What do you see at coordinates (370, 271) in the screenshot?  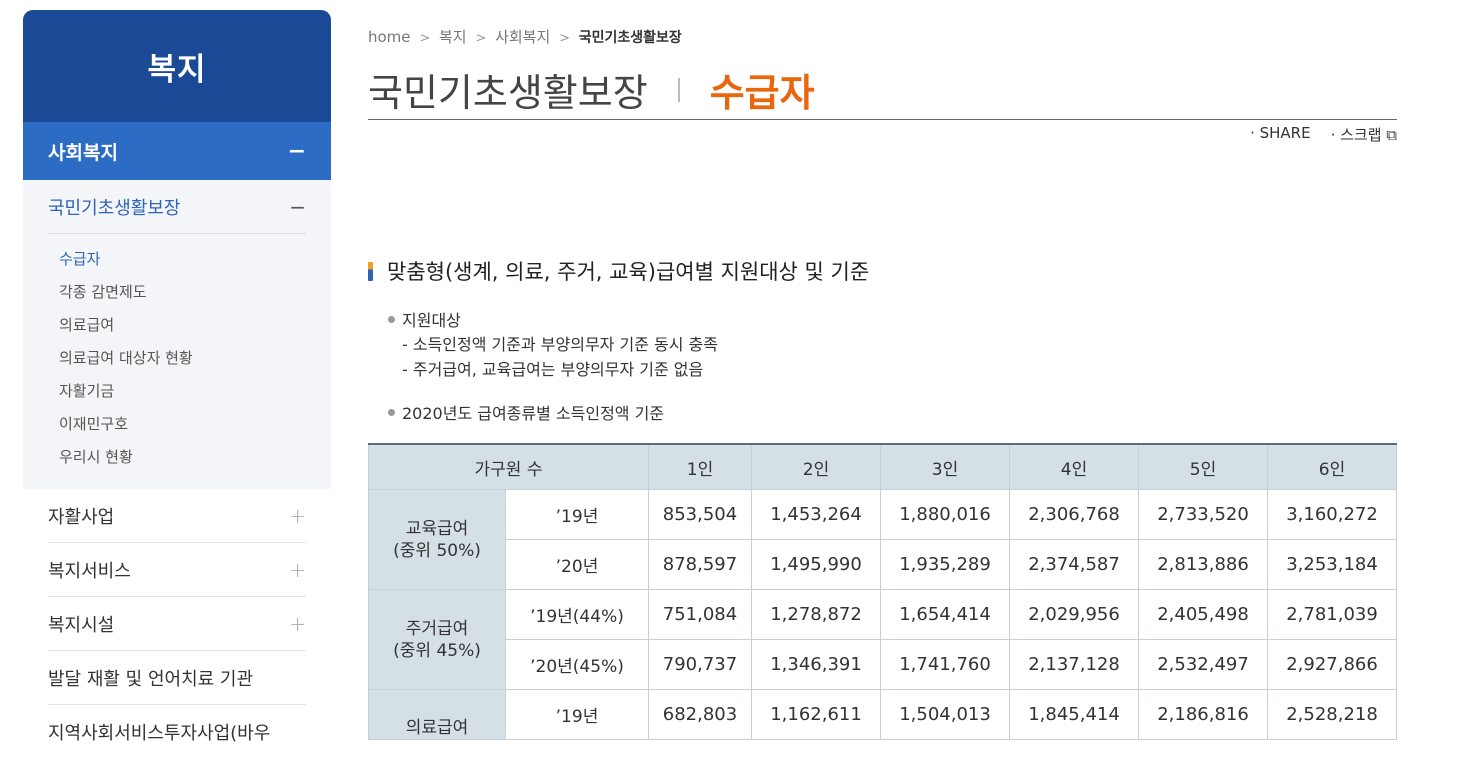 I see `section-marker-icon` at bounding box center [370, 271].